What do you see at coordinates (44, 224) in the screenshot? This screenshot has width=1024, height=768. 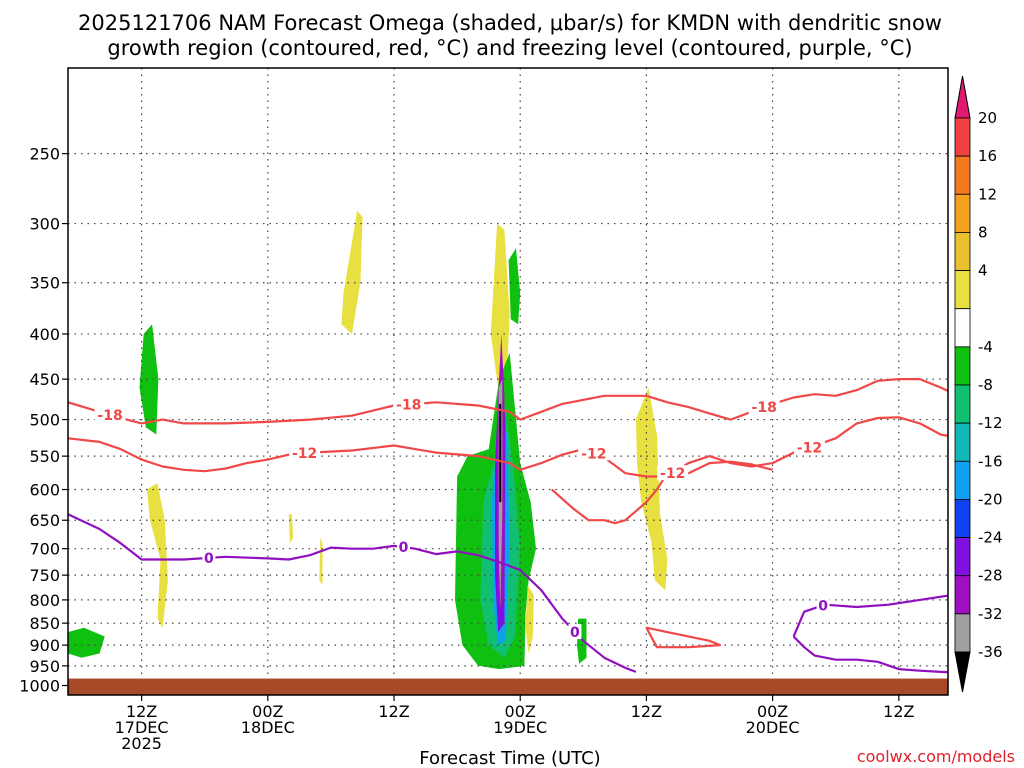 I see `ytick-label-300: 300` at bounding box center [44, 224].